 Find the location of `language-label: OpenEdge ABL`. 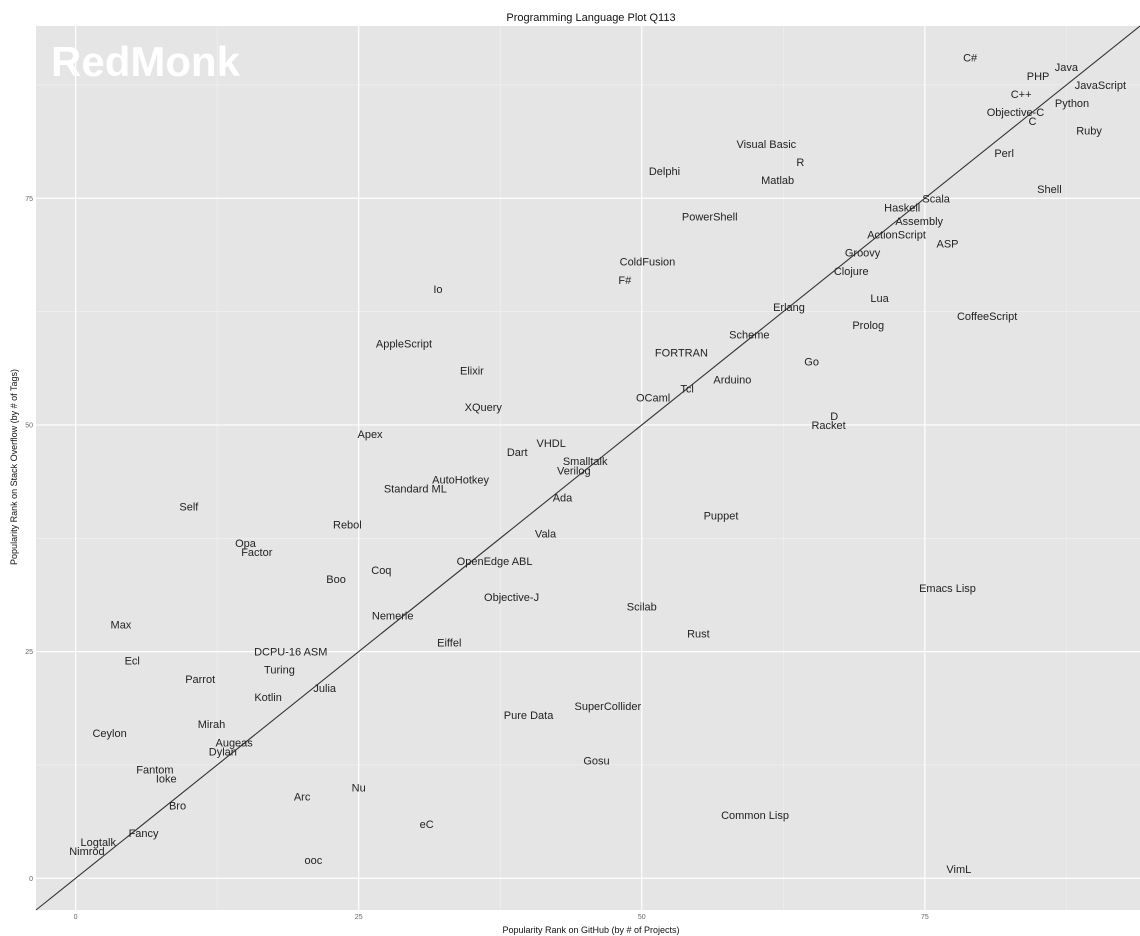

language-label: OpenEdge ABL is located at coordinates (495, 562).